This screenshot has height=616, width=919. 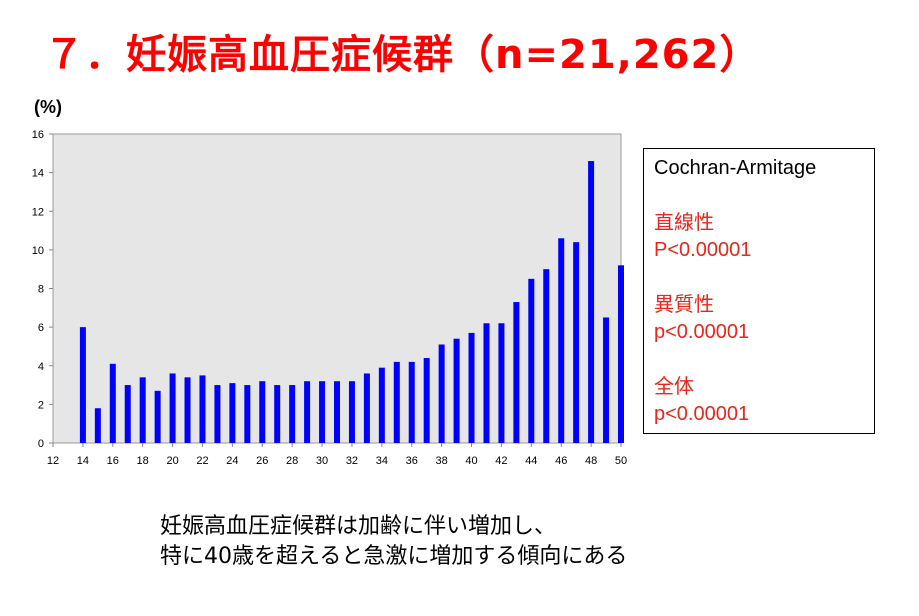 I want to click on x-tick-label: 18, so click(x=143, y=461).